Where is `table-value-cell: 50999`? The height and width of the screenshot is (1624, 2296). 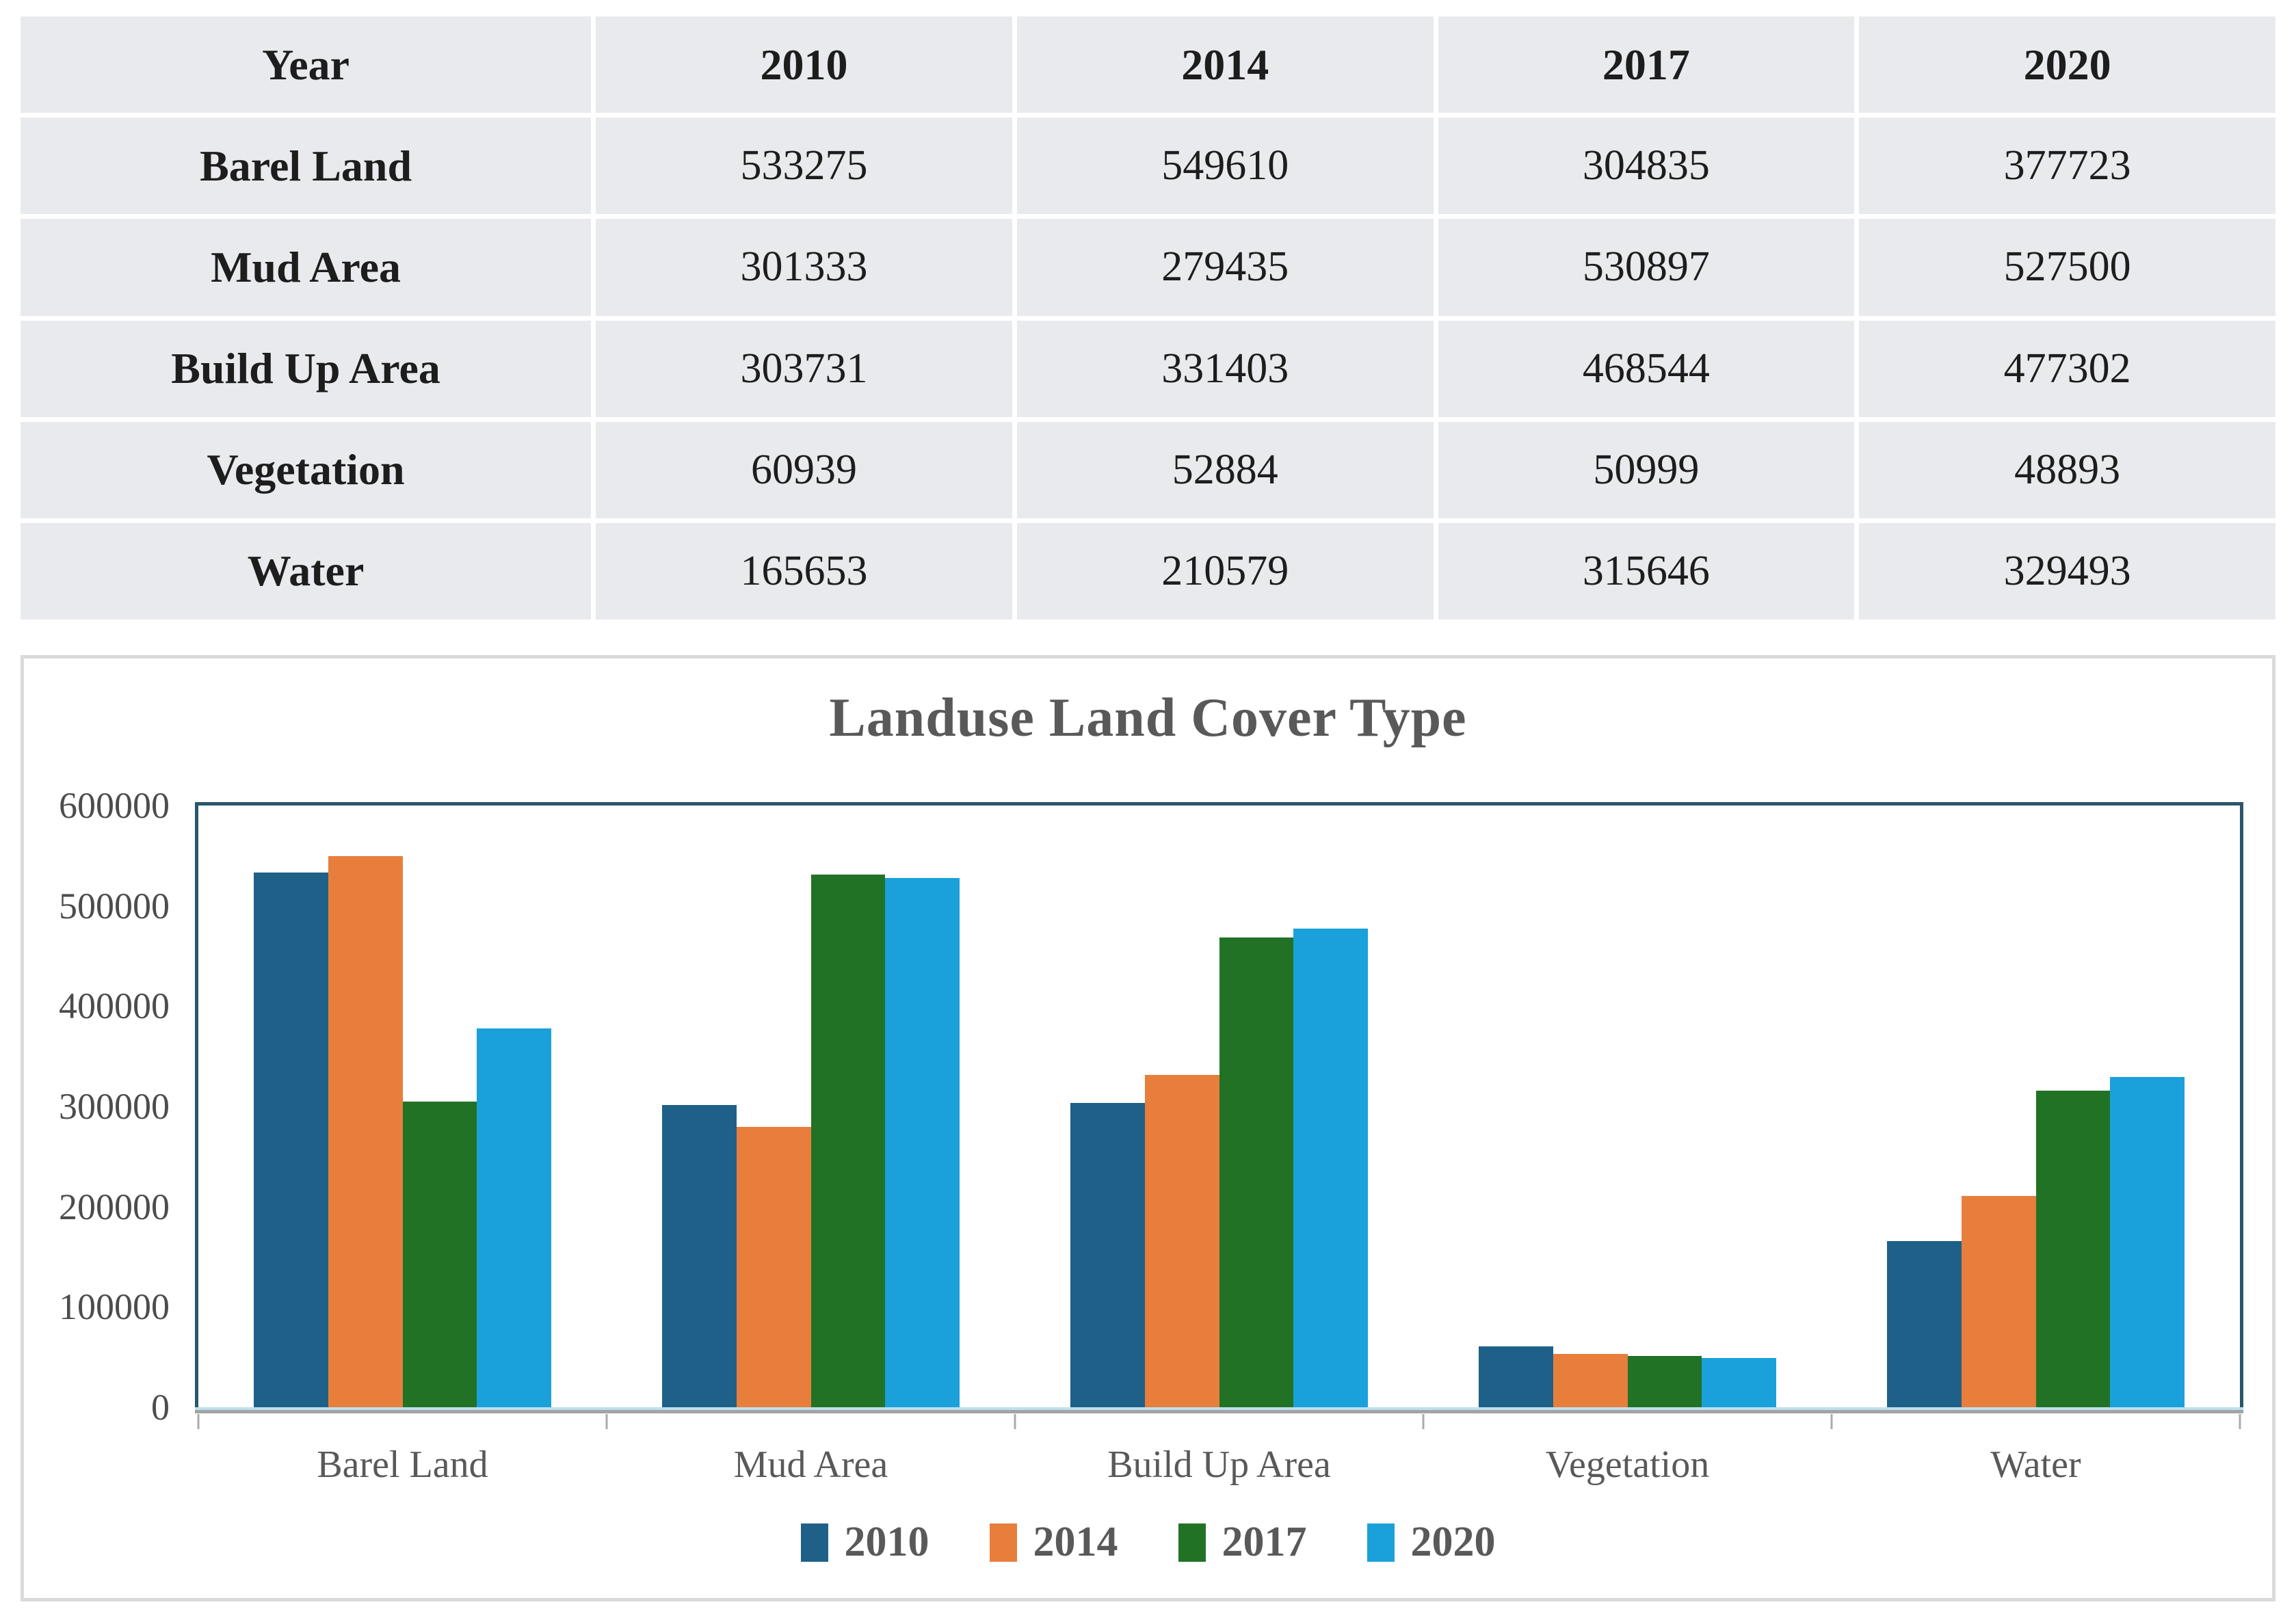 table-value-cell: 50999 is located at coordinates (1646, 470).